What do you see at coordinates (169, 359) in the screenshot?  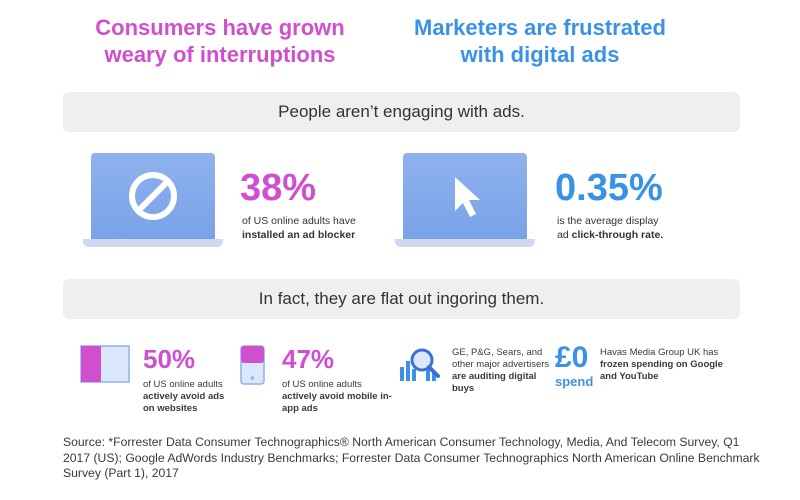 I see `avoid-websites-percent: 50%` at bounding box center [169, 359].